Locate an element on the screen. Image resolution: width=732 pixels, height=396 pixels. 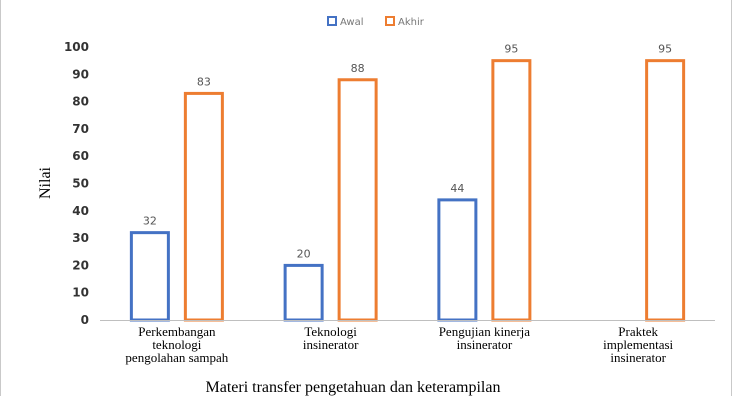
y-tick-label: 90 is located at coordinates (80, 74).